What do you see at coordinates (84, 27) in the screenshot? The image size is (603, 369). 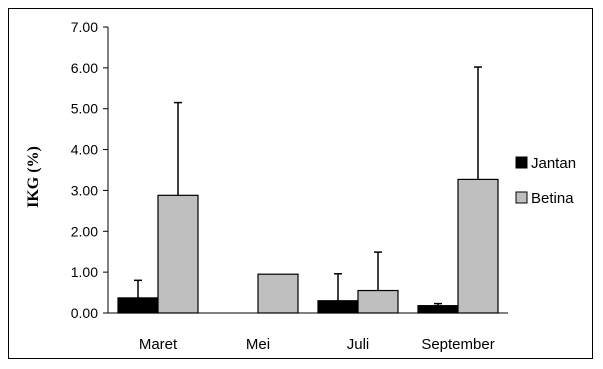 I see `y-tick-label: 7.00` at bounding box center [84, 27].